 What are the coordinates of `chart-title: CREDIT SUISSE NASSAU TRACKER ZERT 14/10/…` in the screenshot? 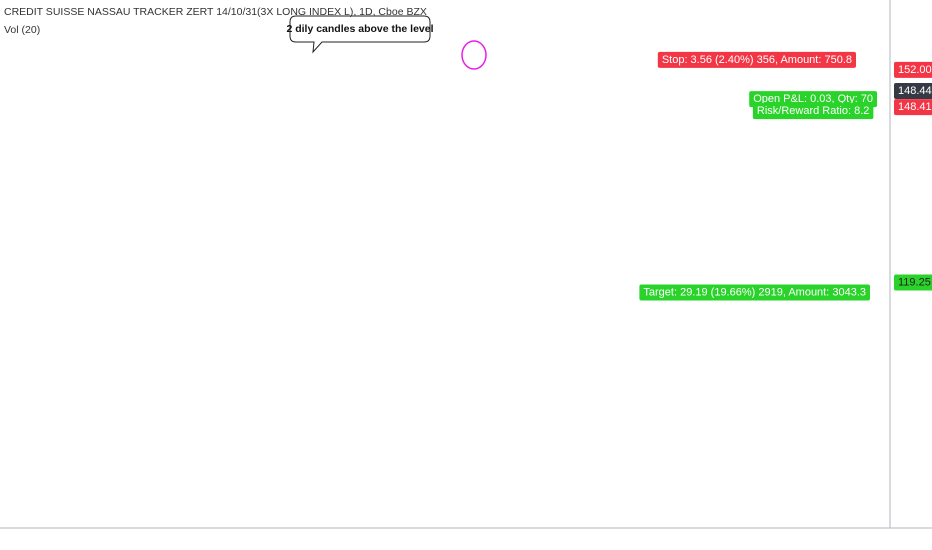 It's located at (215, 12).